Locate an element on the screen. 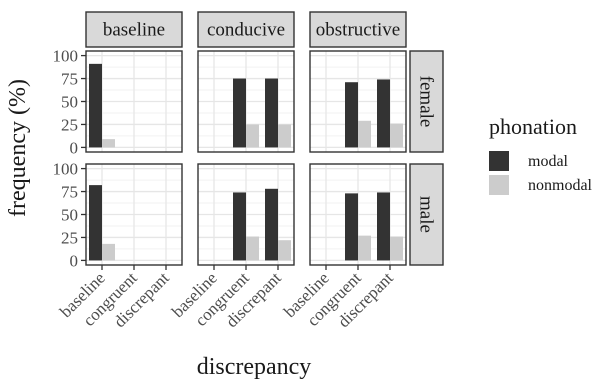 The height and width of the screenshot is (381, 616). strip-conducive: conducive is located at coordinates (246, 29).